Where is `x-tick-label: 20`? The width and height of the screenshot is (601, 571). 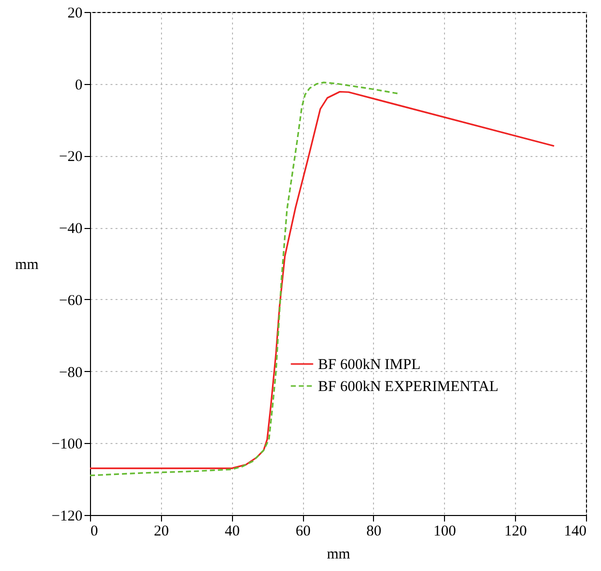 x-tick-label: 20 is located at coordinates (161, 532).